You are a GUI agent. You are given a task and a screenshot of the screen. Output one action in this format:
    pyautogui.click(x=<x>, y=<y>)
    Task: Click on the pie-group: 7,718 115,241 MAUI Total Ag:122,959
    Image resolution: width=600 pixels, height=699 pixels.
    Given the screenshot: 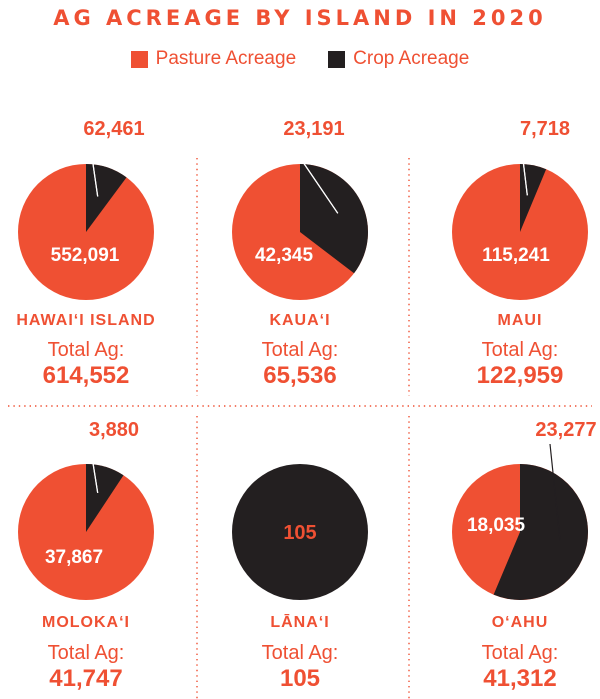 What is the action you would take?
    pyautogui.click(x=520, y=253)
    